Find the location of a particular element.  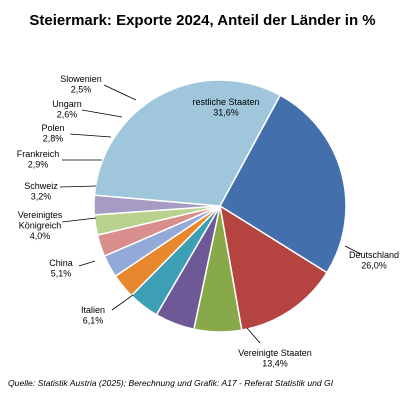

leader-line-vereinigte-staaten is located at coordinates (253, 335).